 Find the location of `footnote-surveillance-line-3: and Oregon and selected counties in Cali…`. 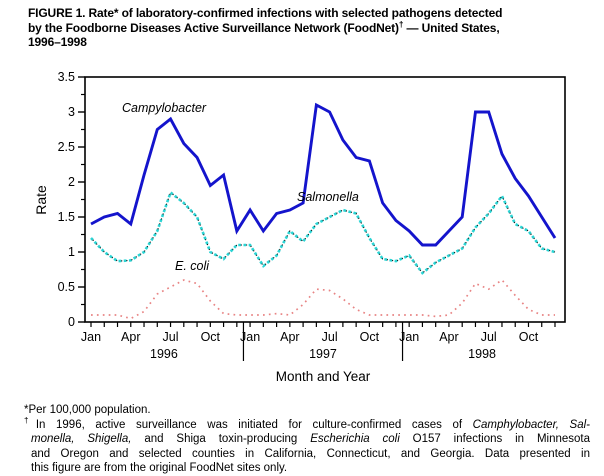

footnote-surveillance-line-3: and Oregon and selected counties in Cali… is located at coordinates (310, 453).